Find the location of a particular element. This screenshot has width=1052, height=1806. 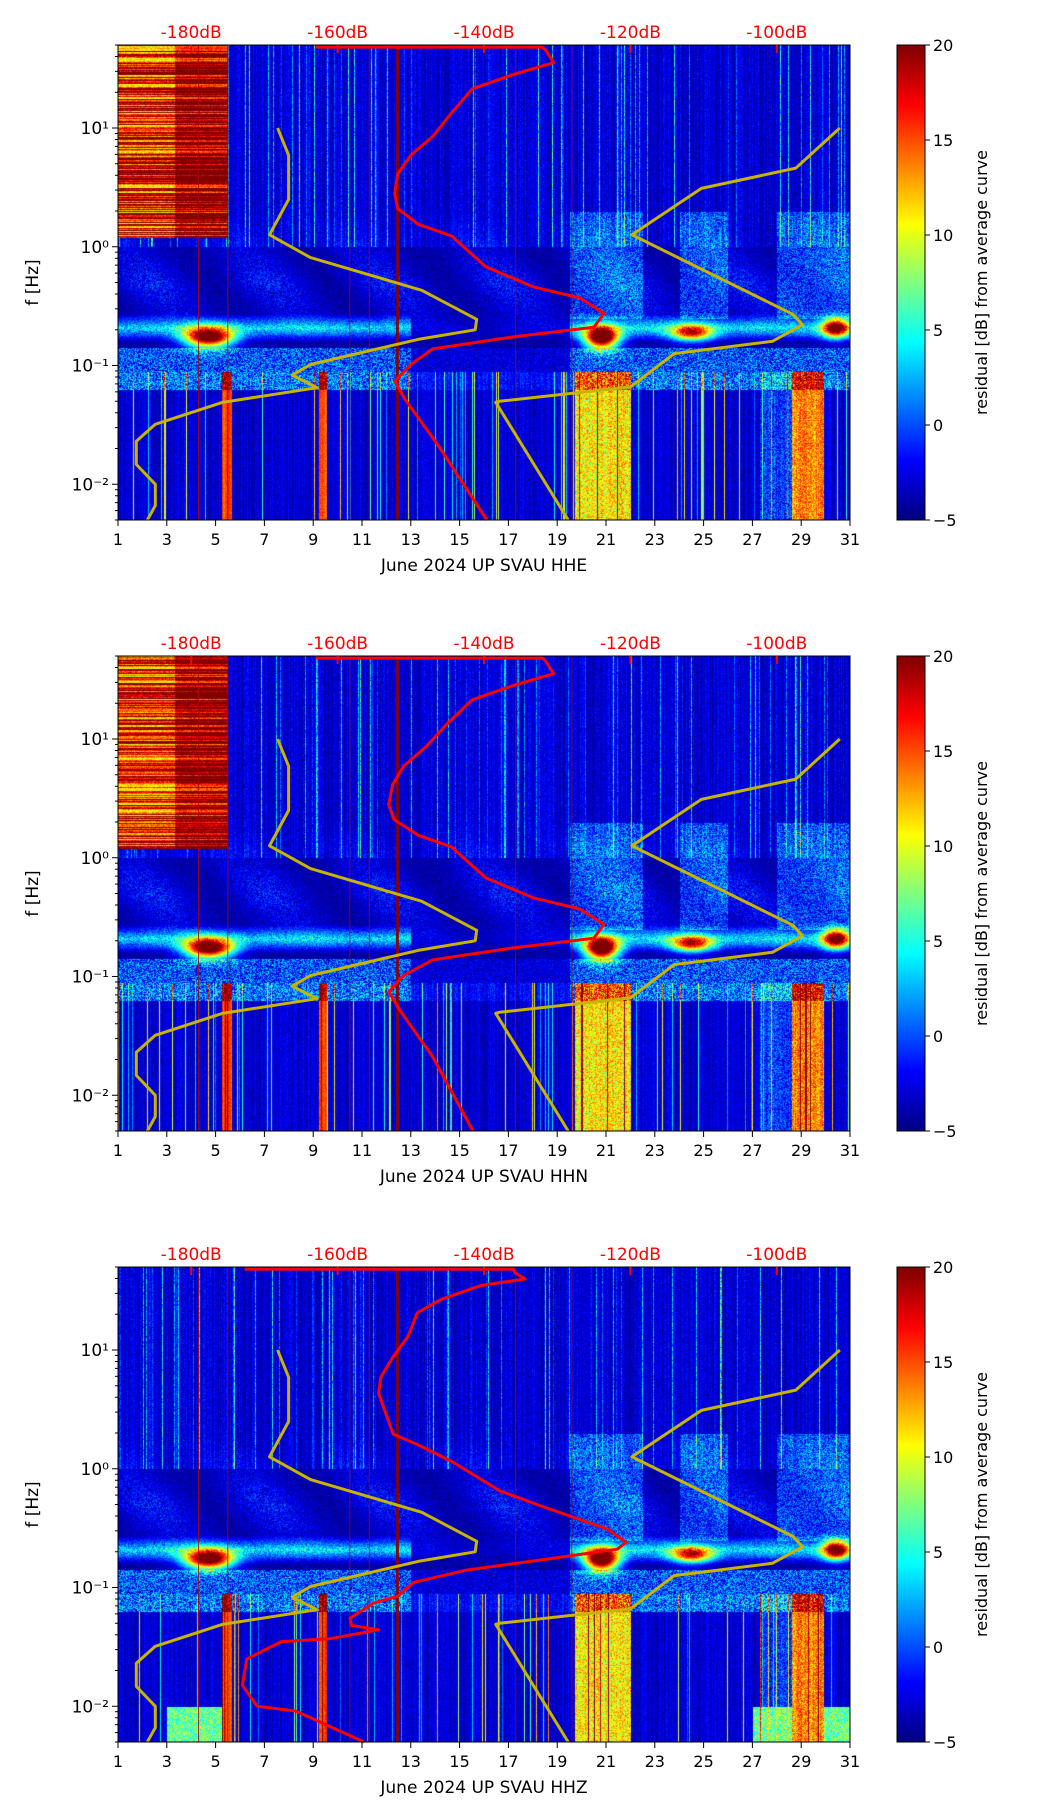

colorbar-gradient is located at coordinates (911, 282).